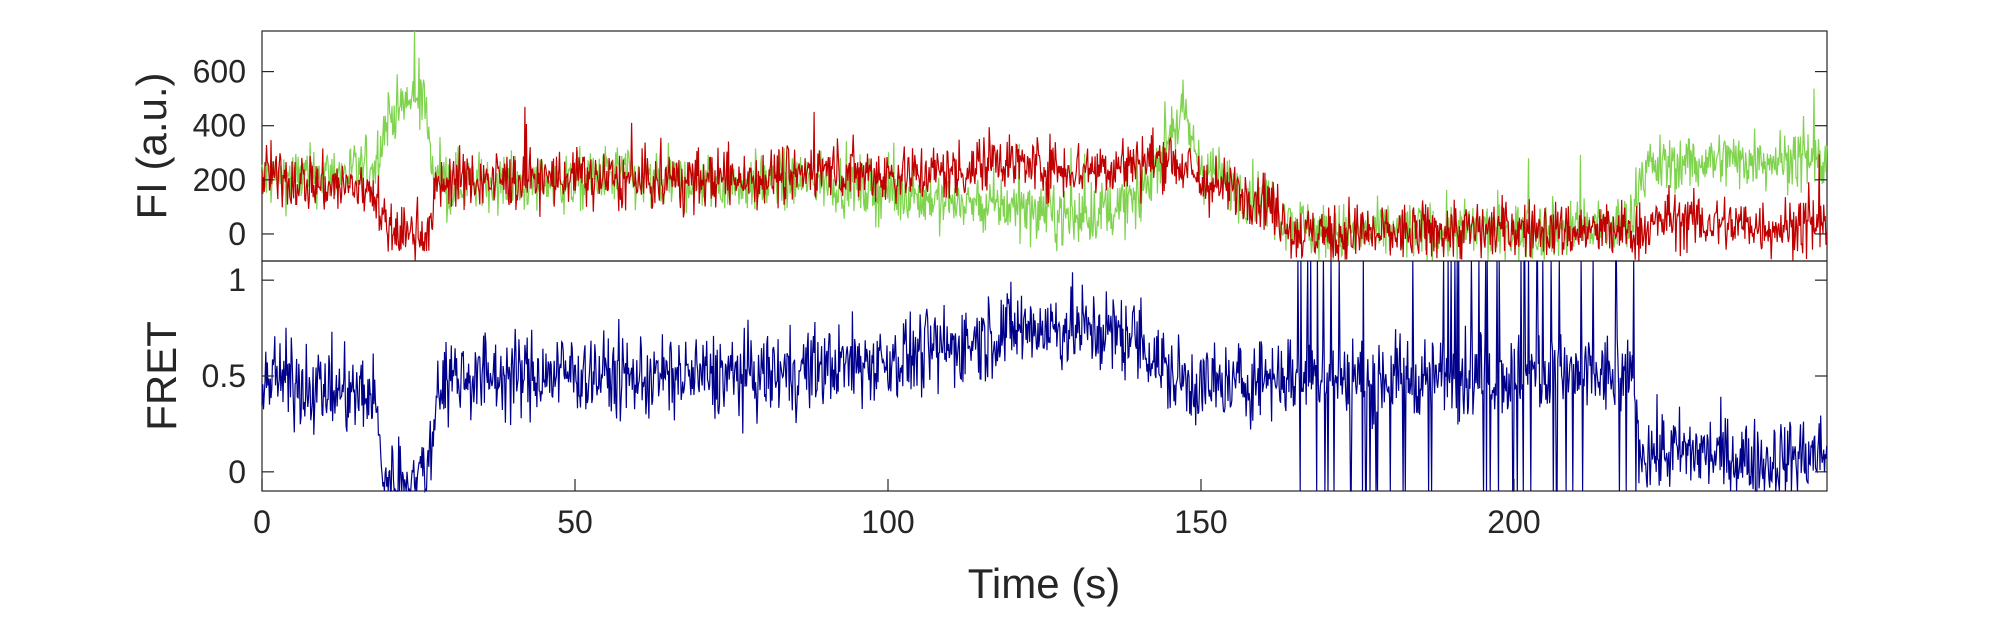  I want to click on fluorescence-y-tick-label: 0, so click(237, 234).